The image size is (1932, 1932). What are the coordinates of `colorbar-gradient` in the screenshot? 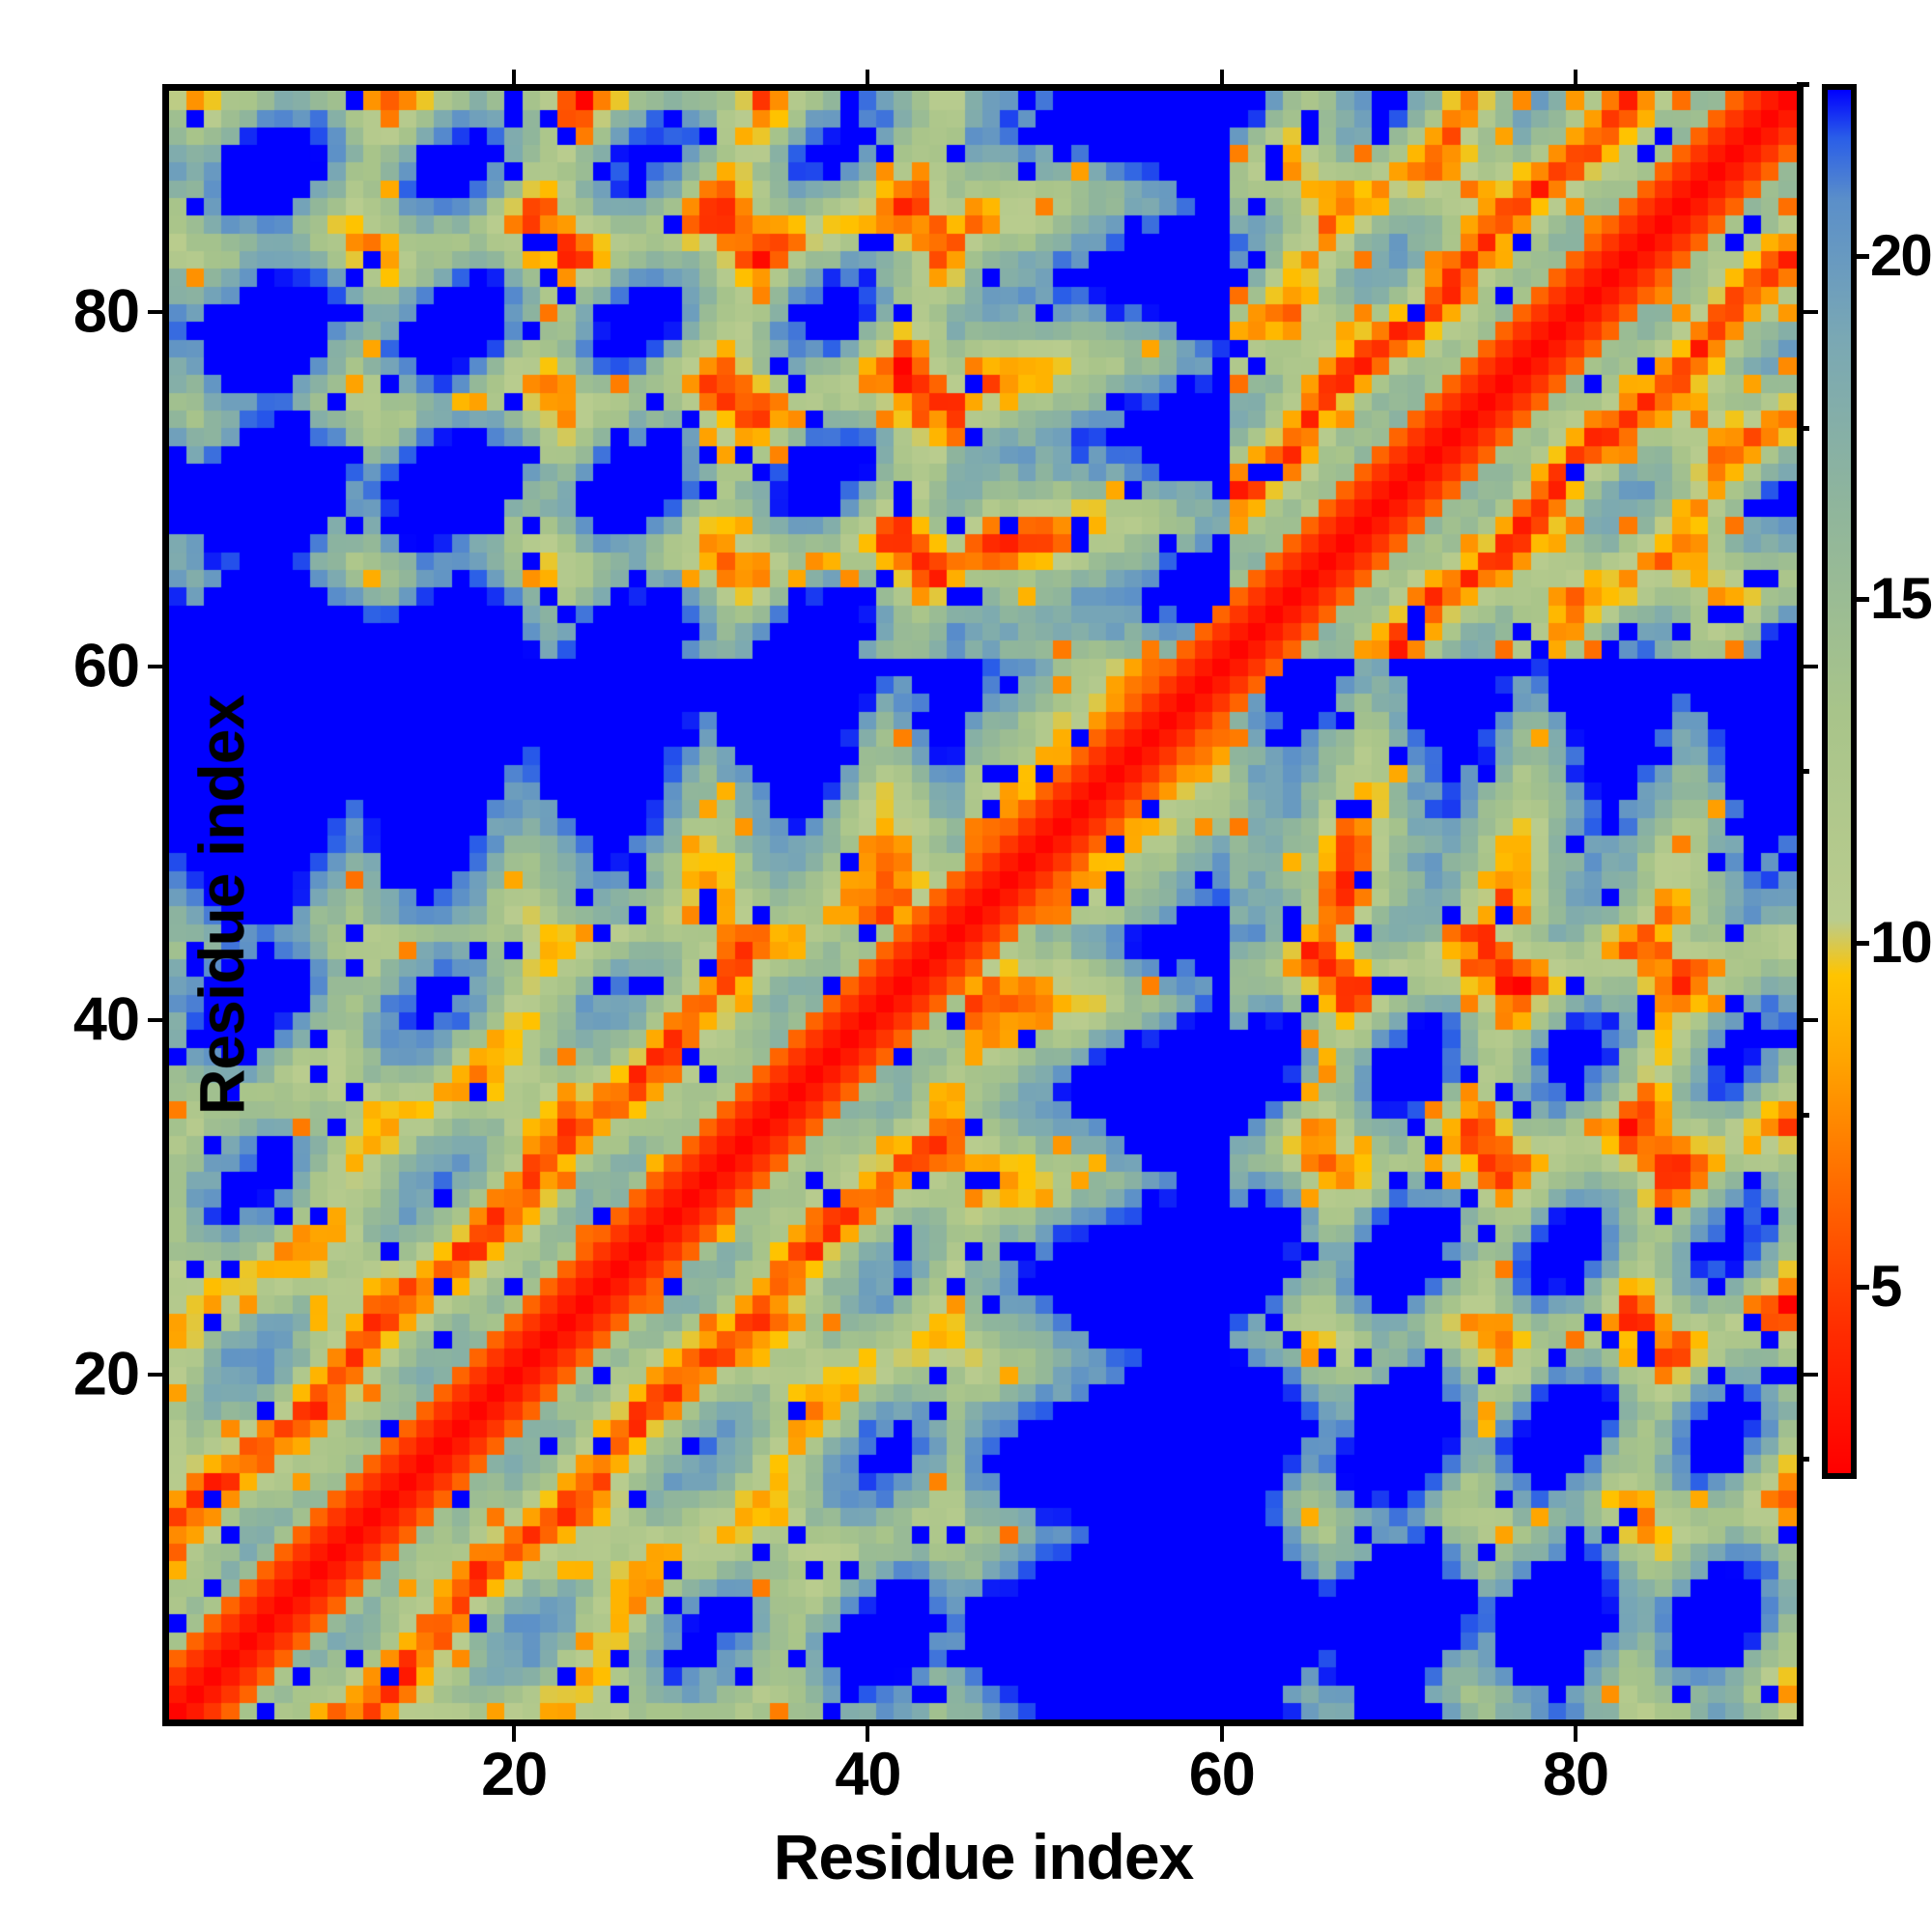 It's located at (1839, 781).